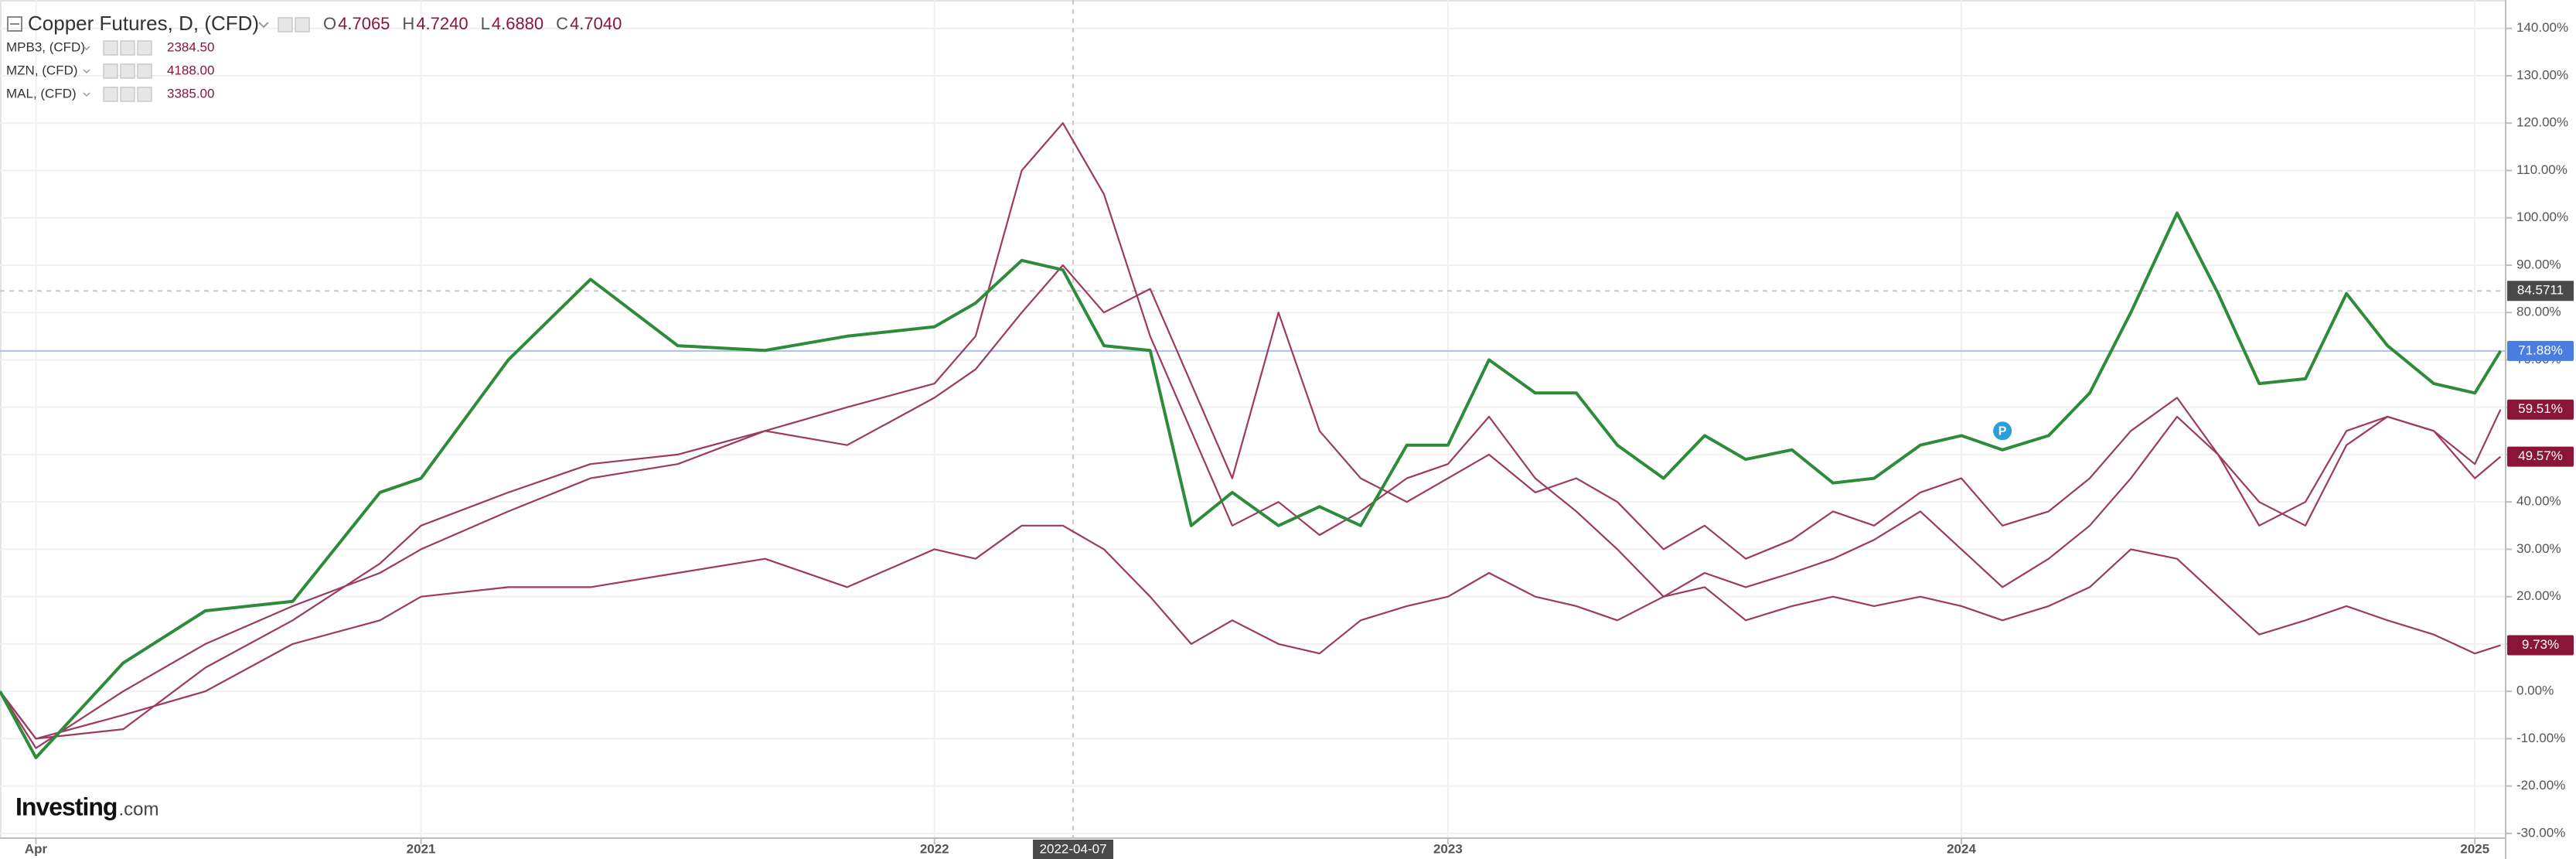  Describe the element at coordinates (329, 24) in the screenshot. I see `ohlc-key: O` at that location.